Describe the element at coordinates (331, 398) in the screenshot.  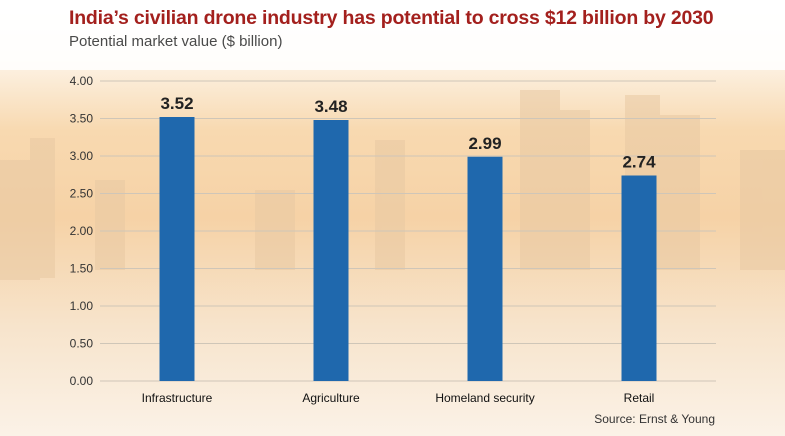
I see `x-category-label: Agriculture` at that location.